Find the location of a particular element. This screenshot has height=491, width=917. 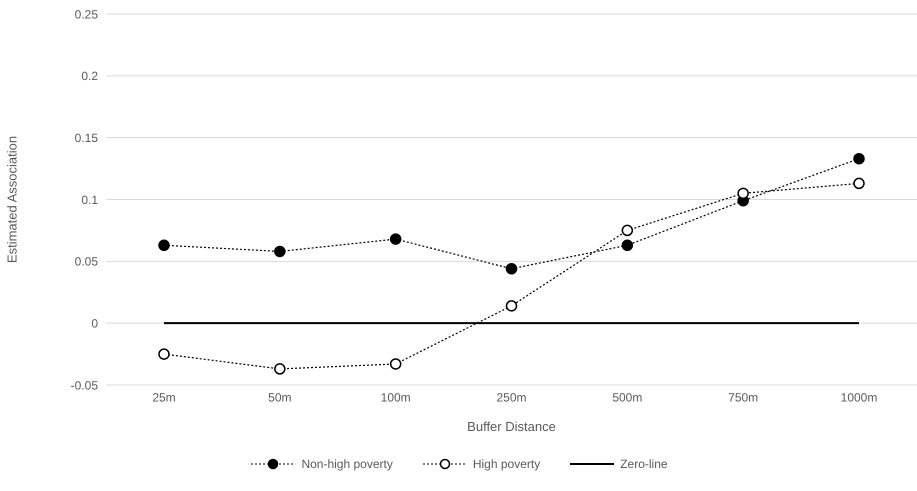

y-tick-label: -0.05 is located at coordinates (84, 385).